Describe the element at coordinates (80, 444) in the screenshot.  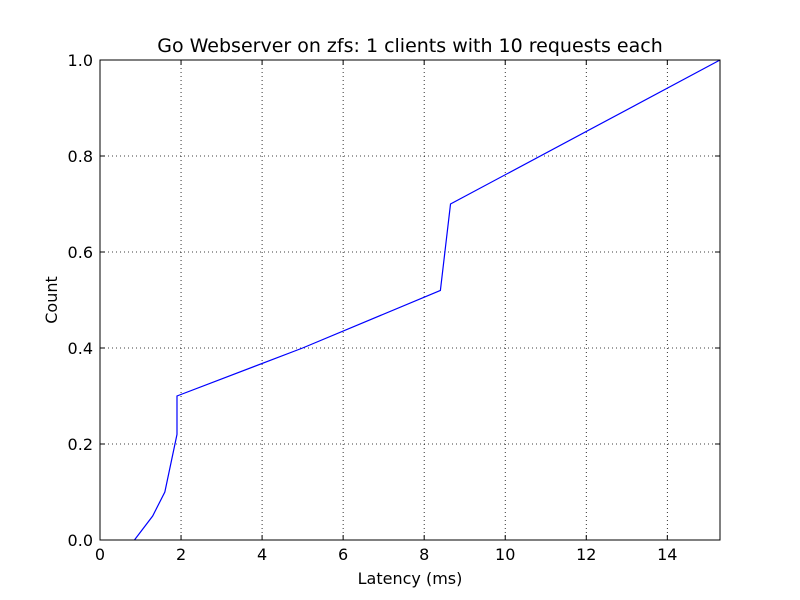
I see `y-tick-label: 0.2` at that location.